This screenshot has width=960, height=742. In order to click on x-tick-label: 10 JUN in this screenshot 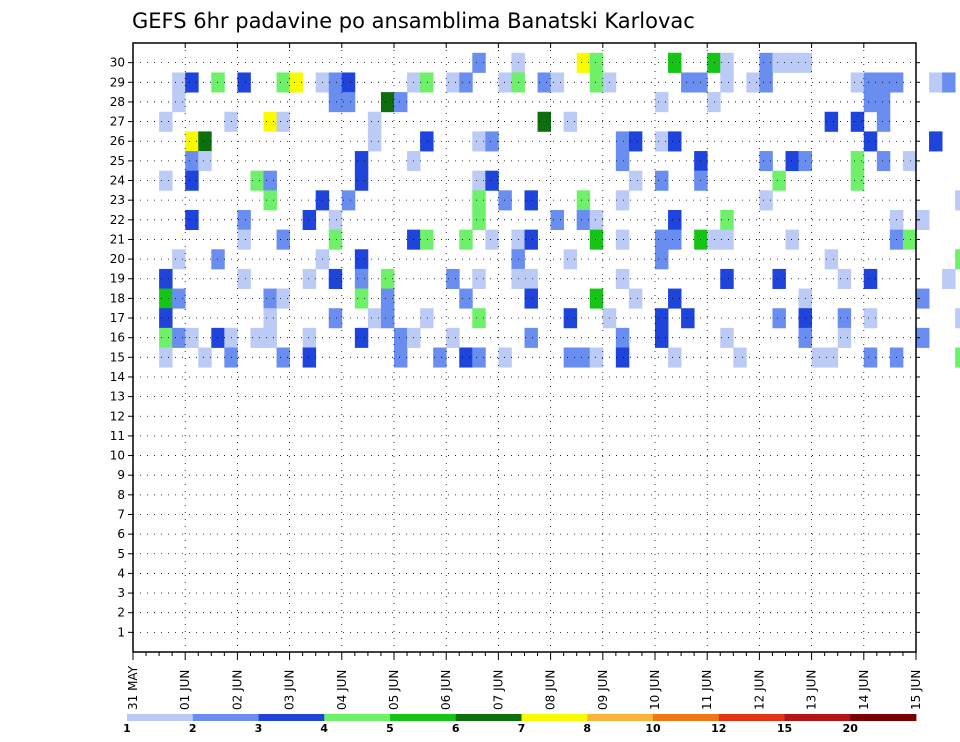, I will do `click(655, 690)`.